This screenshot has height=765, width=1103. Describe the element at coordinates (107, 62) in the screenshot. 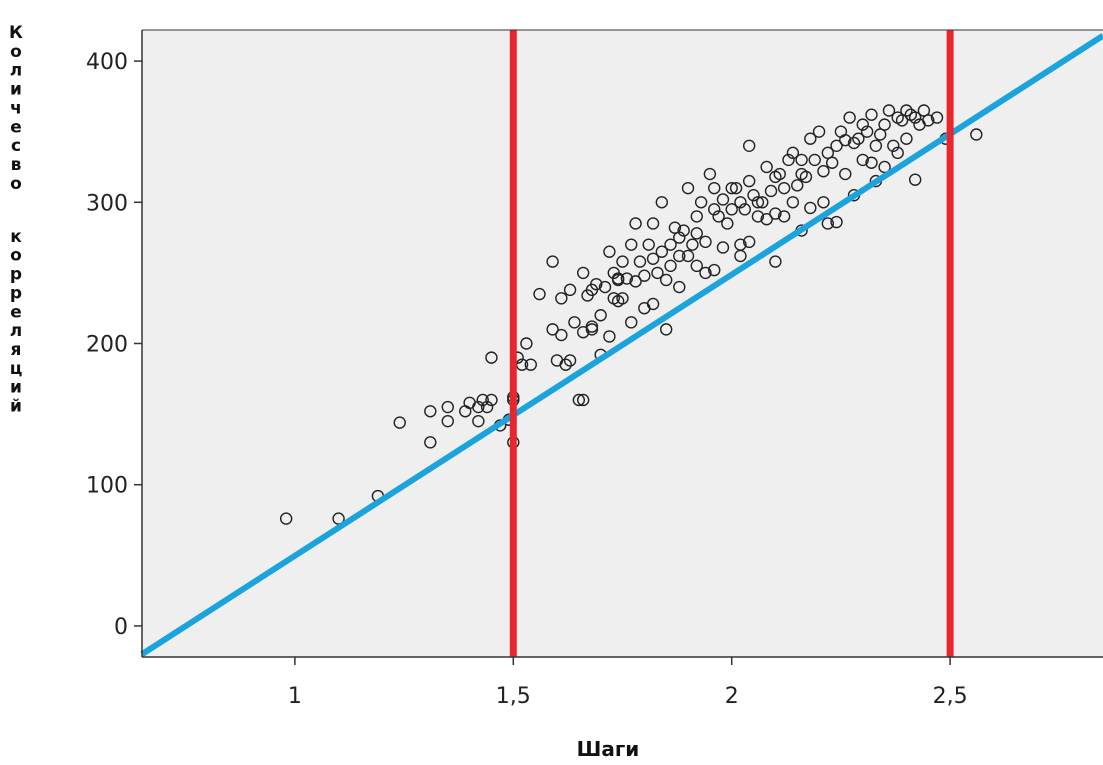

I see `y-tick-label: 400` at that location.